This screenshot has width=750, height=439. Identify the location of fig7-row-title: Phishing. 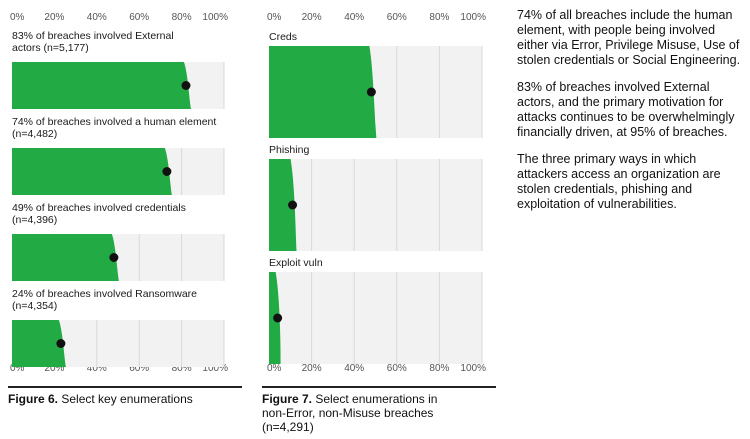
(289, 150).